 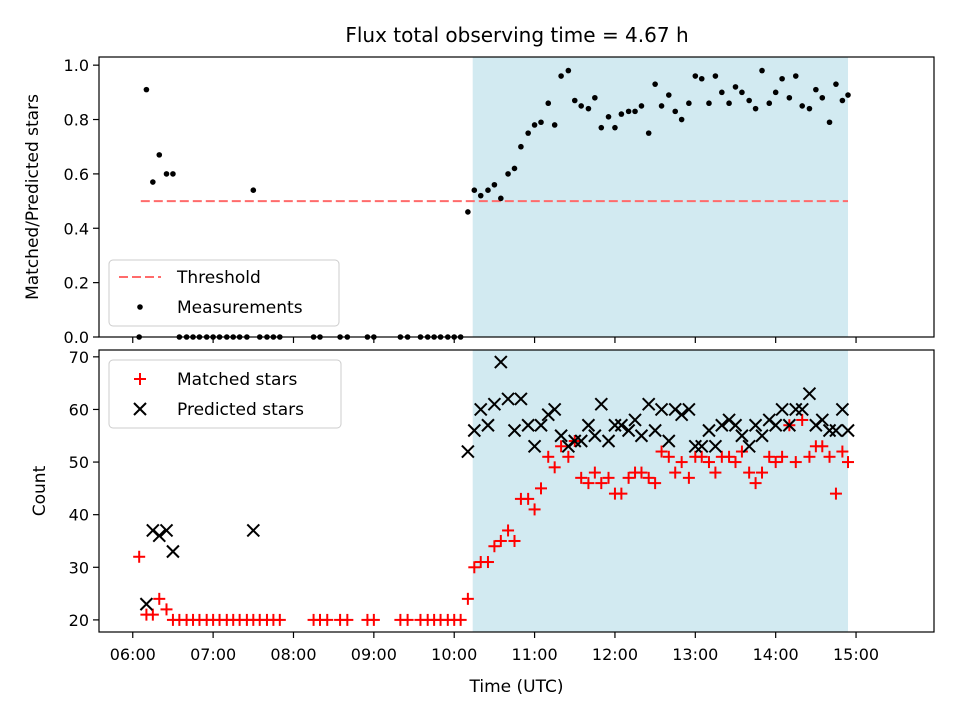 What do you see at coordinates (79, 515) in the screenshot?
I see `bottom-y-tick-label: 40` at bounding box center [79, 515].